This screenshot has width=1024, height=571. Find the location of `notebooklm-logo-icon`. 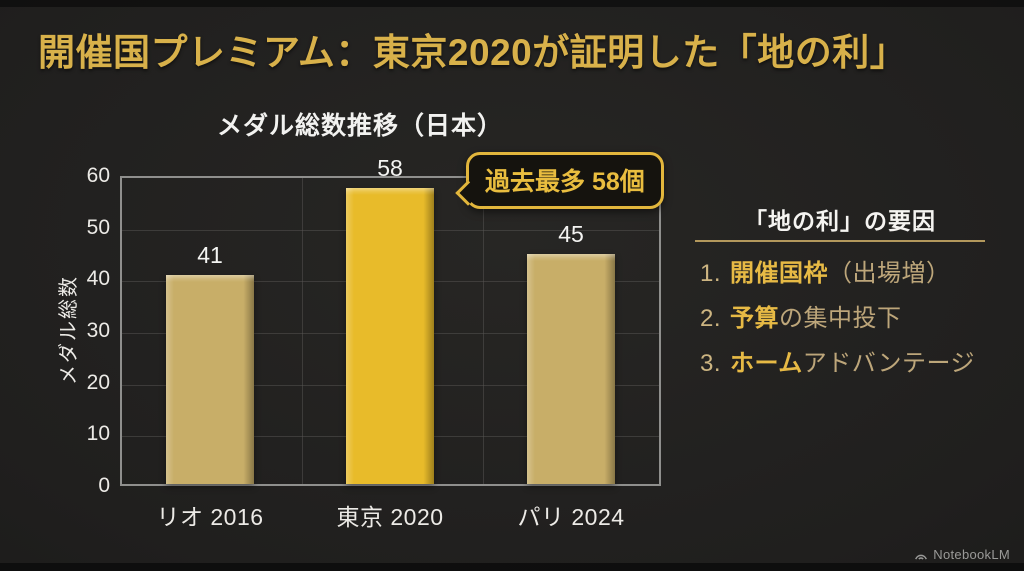

notebooklm-logo-icon is located at coordinates (921, 554).